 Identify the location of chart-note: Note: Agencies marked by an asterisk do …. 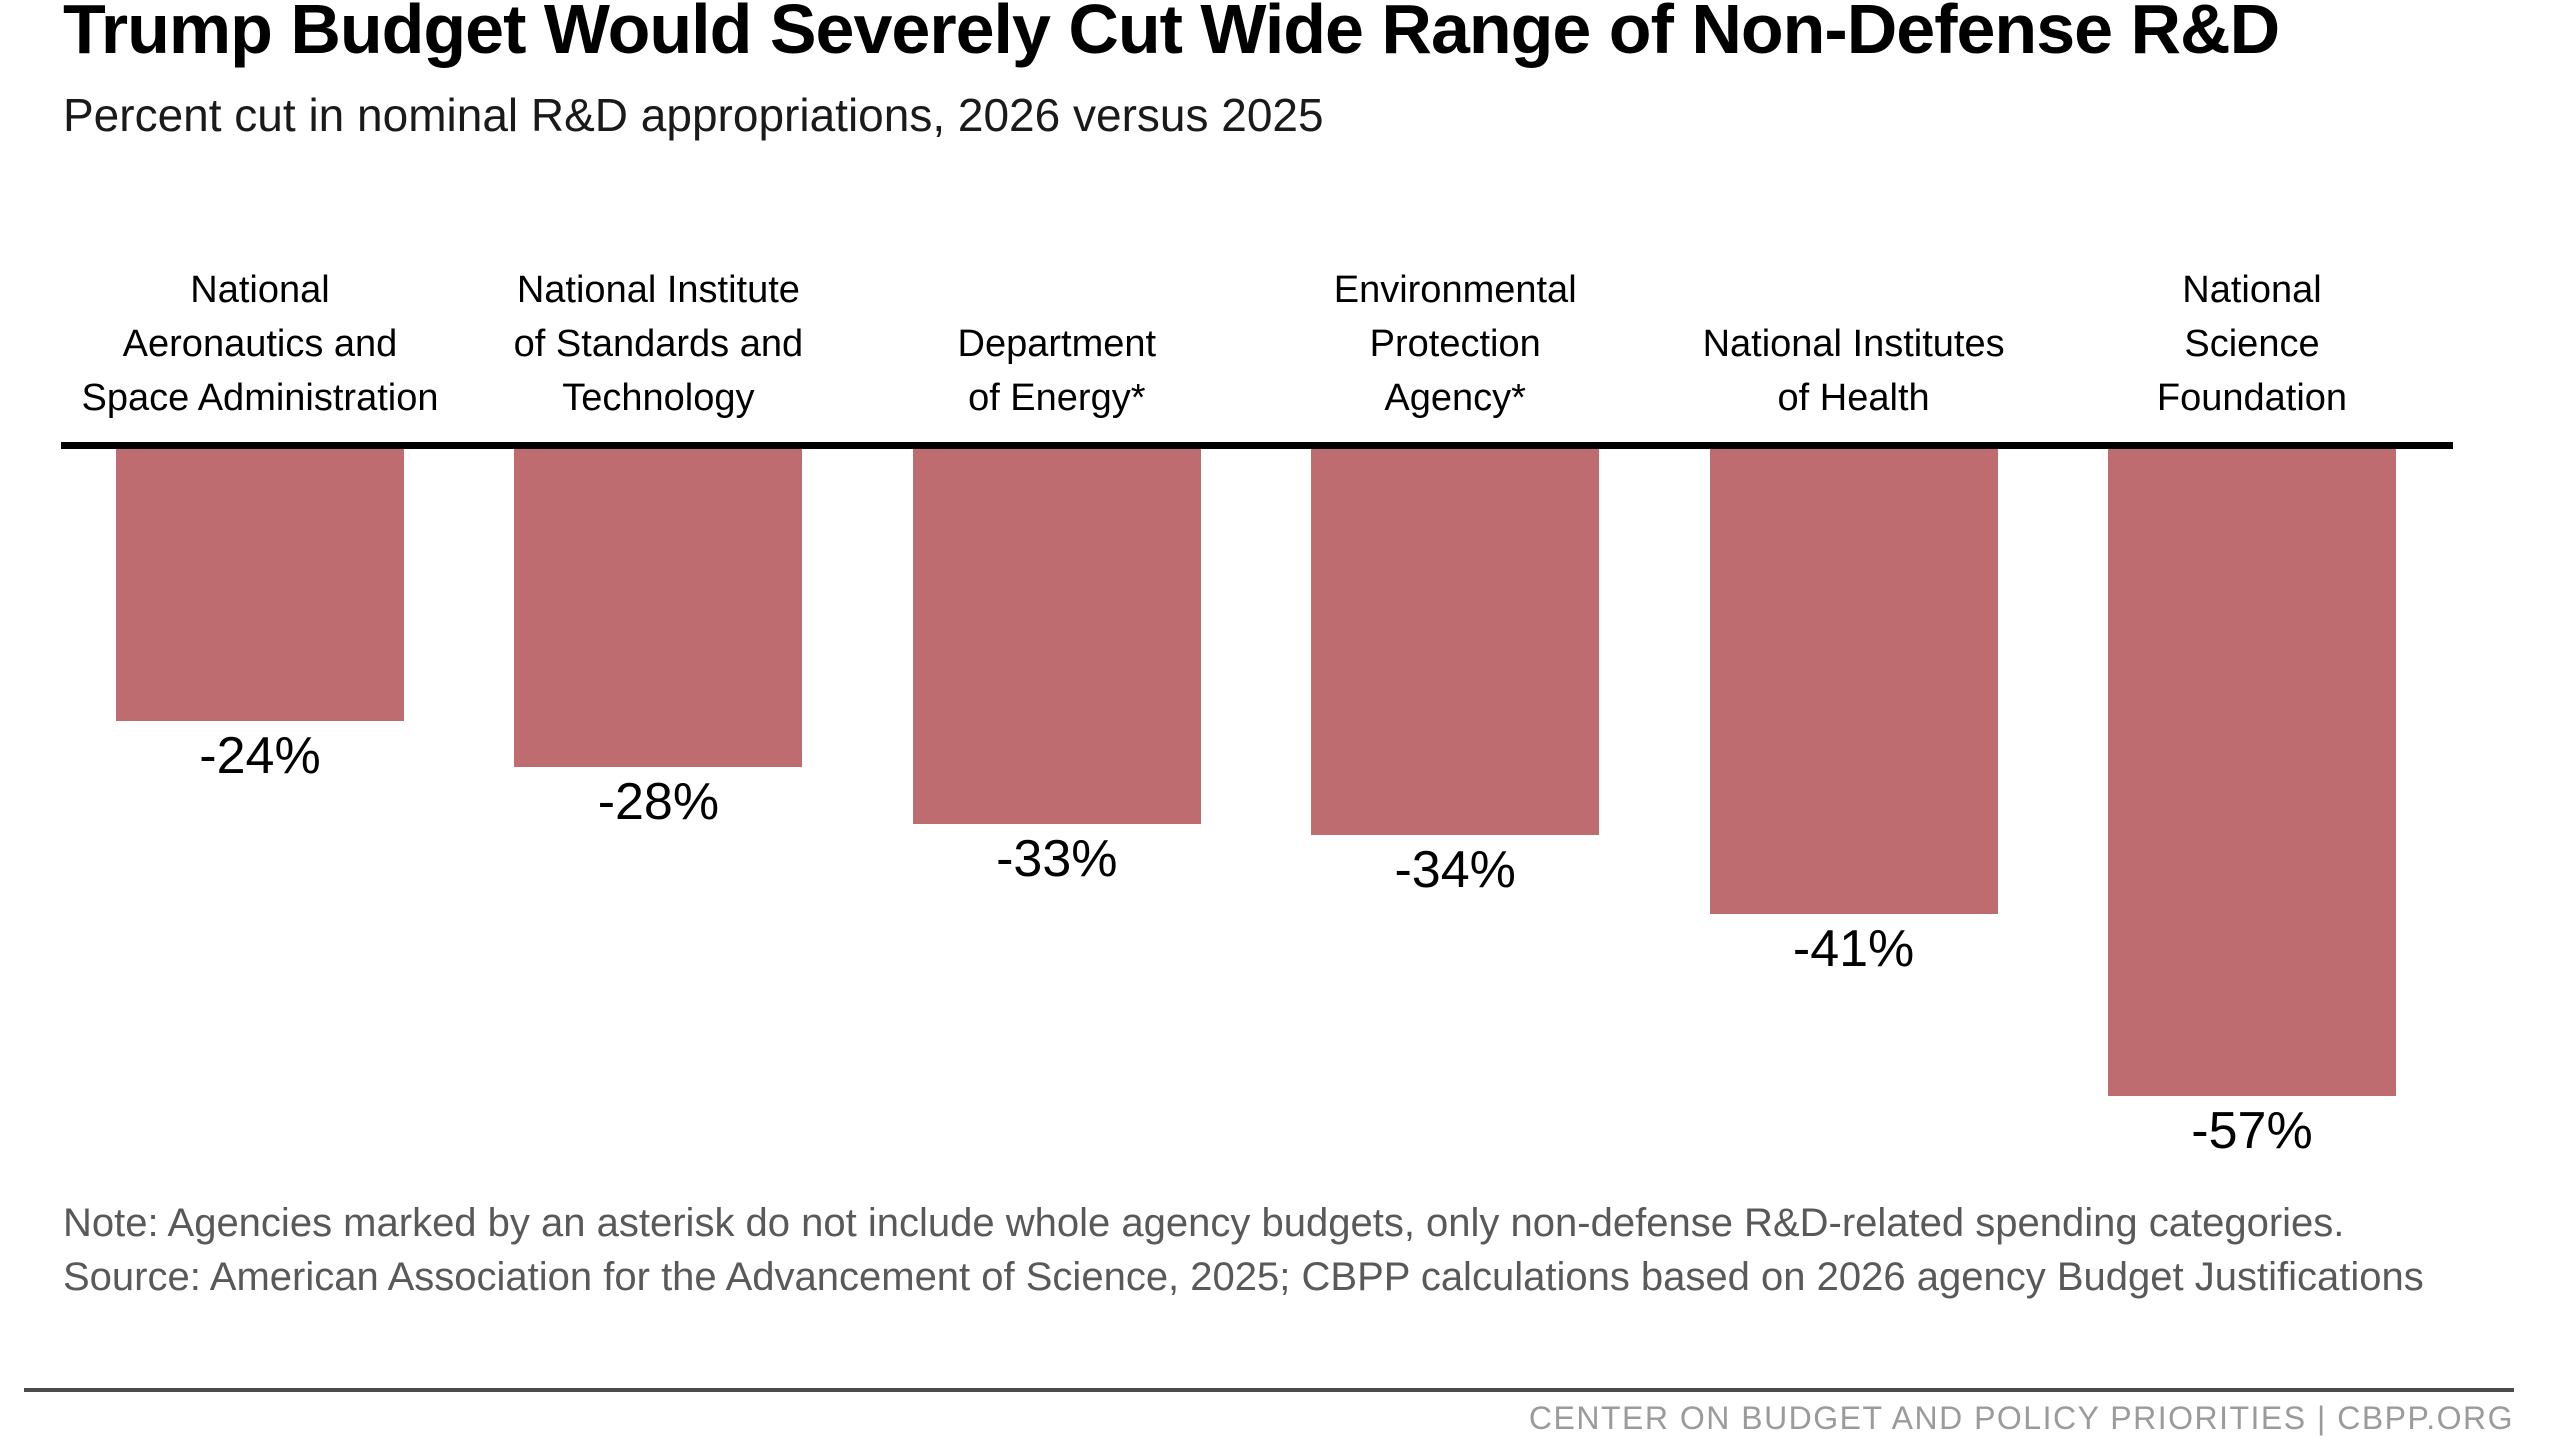
(1204, 1223).